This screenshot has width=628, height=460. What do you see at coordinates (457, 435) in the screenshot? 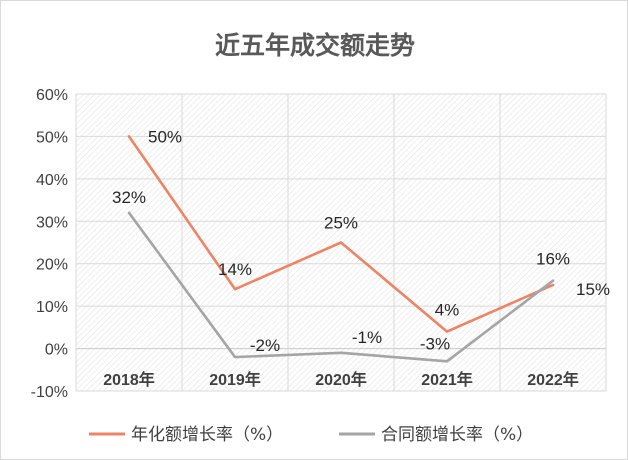
I see `legend-label-2: 合同额增长率（%）` at bounding box center [457, 435].